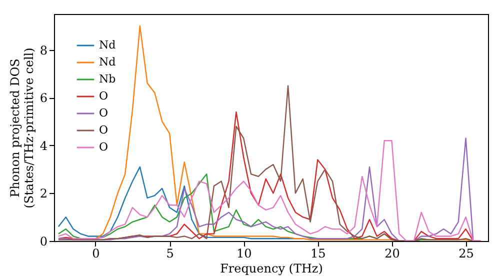  I want to click on y-tick-label: 0, so click(44, 241).